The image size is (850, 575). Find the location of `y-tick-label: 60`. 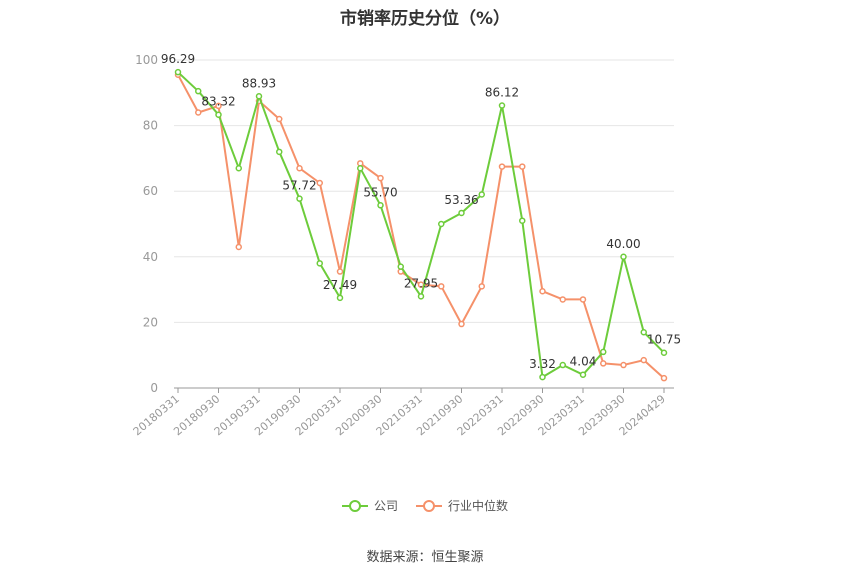

y-tick-label: 60 is located at coordinates (150, 191).